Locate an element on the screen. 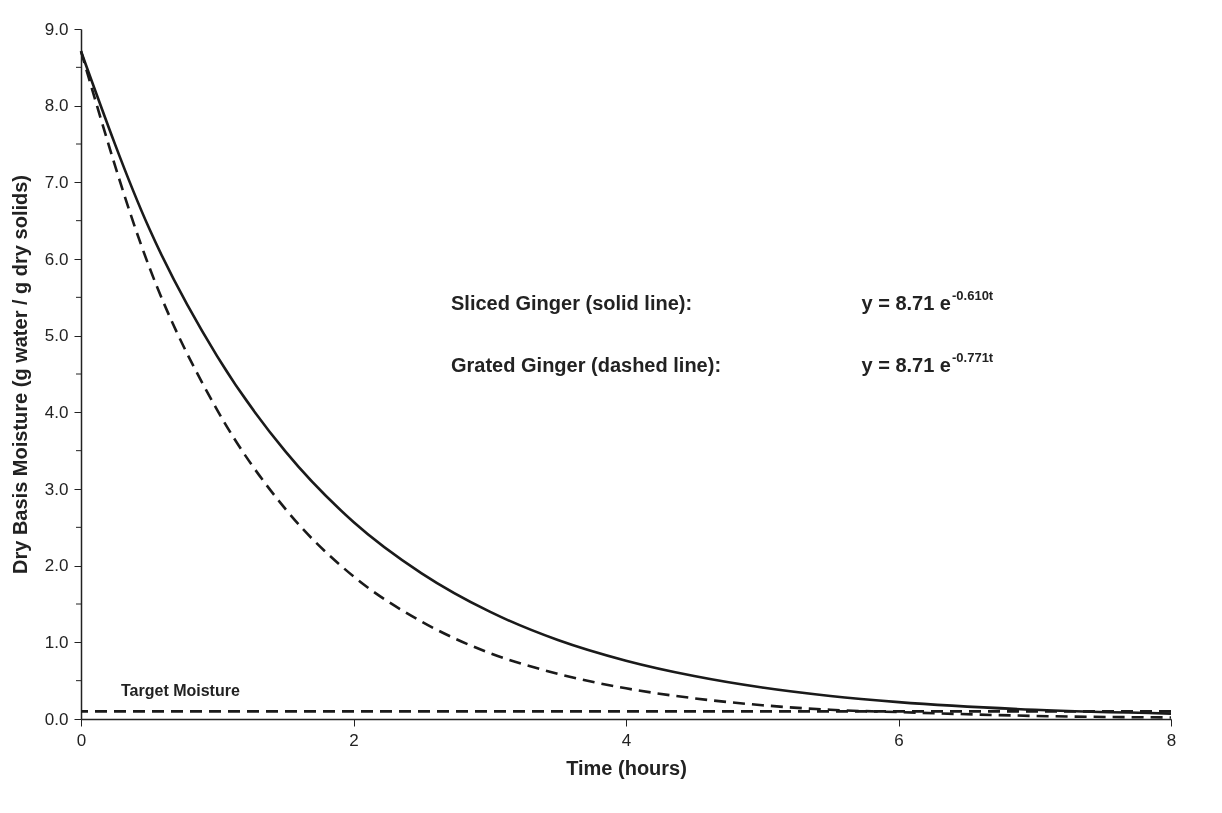 The image size is (1222, 813). x-tick-label: 0 is located at coordinates (81, 740).